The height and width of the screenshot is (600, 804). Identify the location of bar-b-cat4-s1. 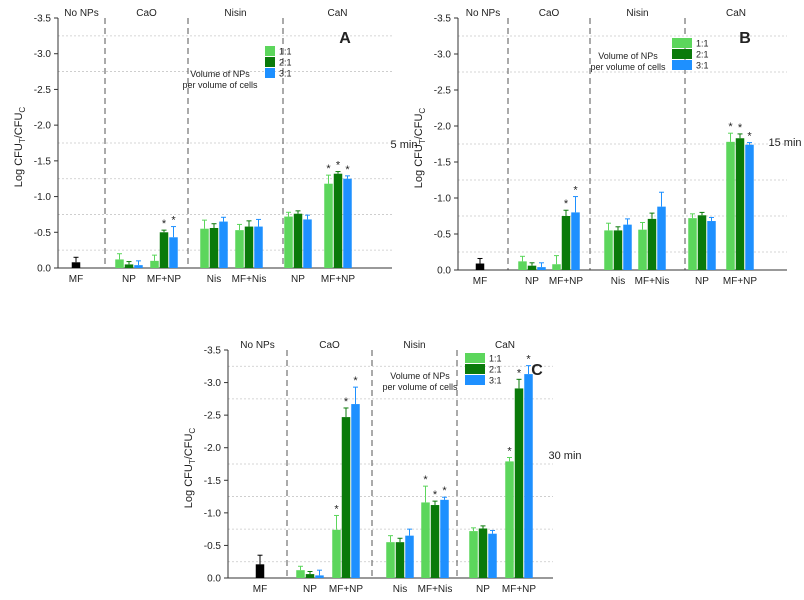
(642, 249).